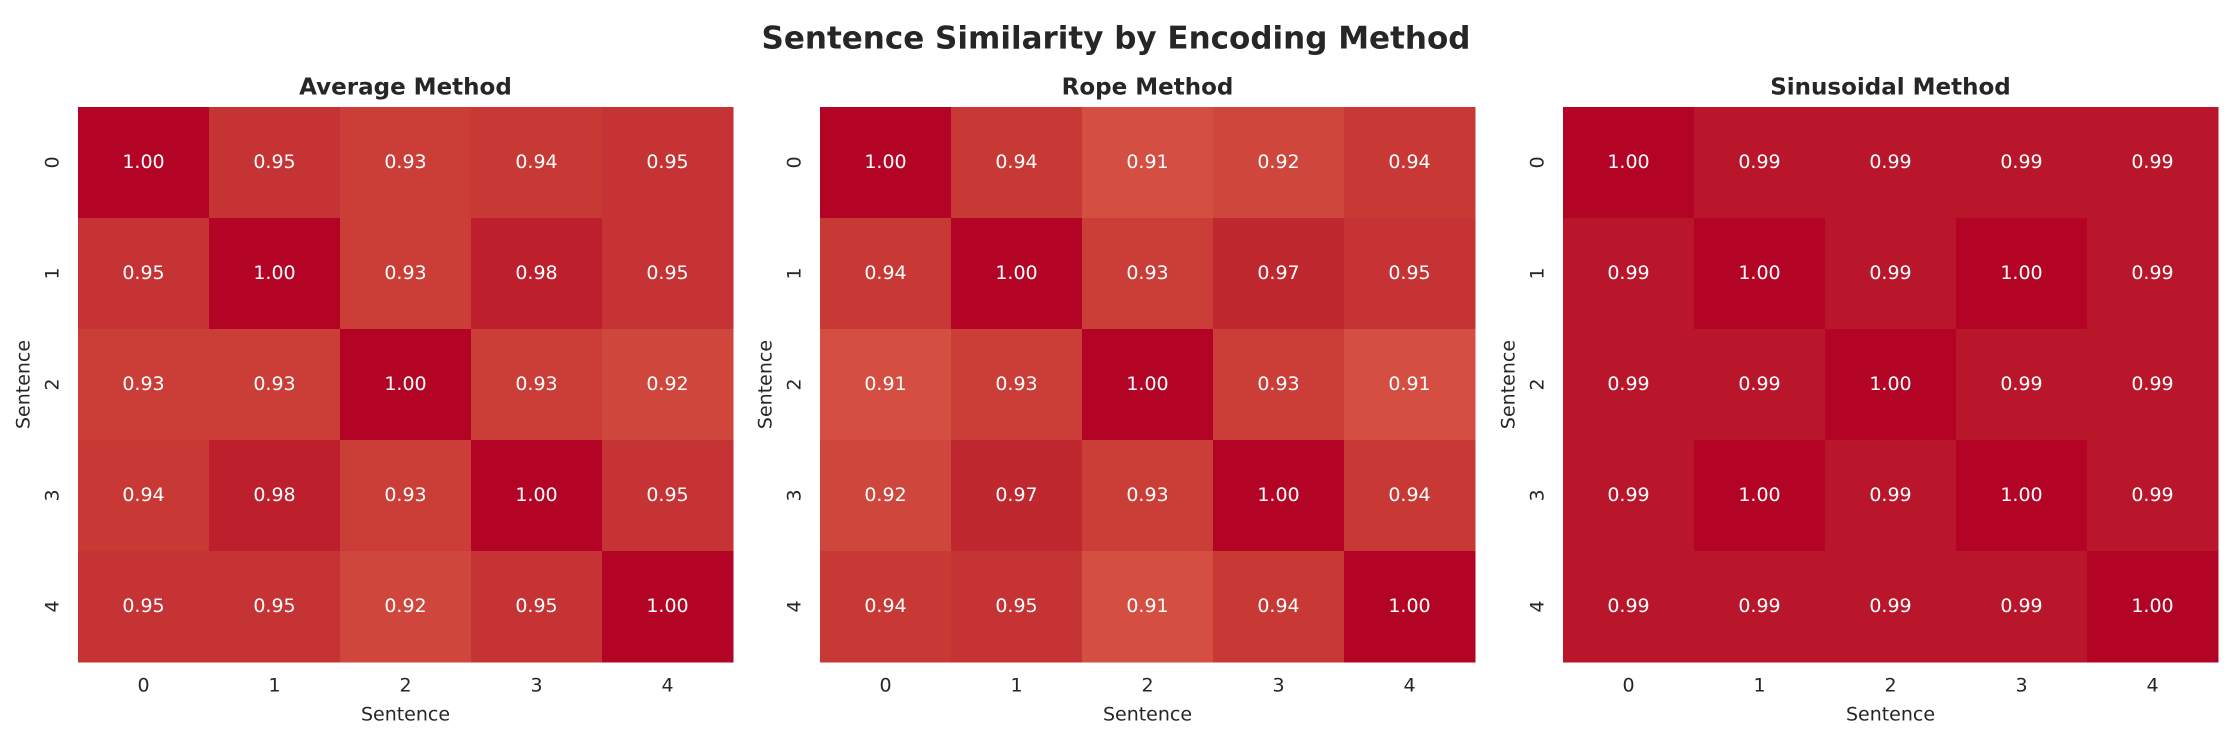 This screenshot has width=2233, height=744. What do you see at coordinates (1116, 39) in the screenshot?
I see `figure-title: Sentence Similarity by Encoding Method` at bounding box center [1116, 39].